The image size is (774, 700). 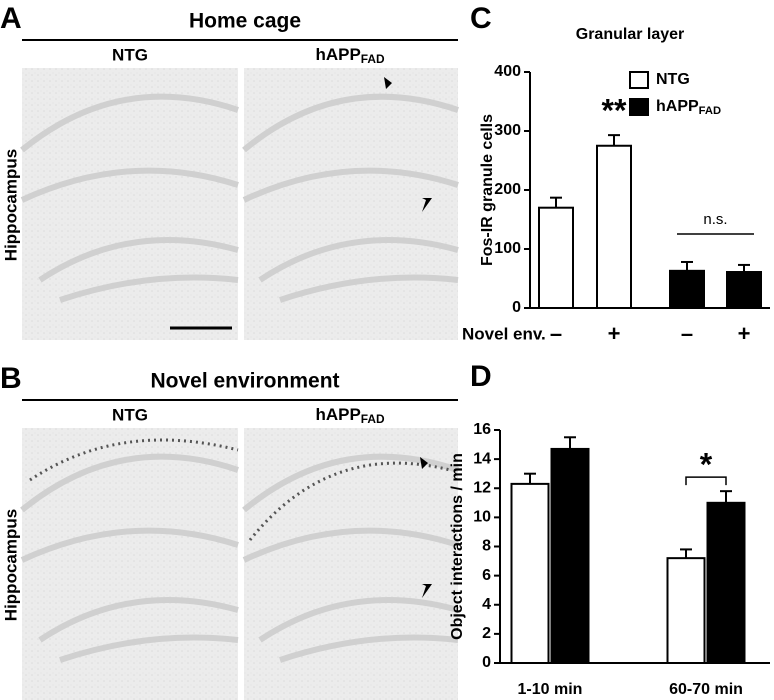 I want to click on x-axis-label: Novel env., so click(x=504, y=333).